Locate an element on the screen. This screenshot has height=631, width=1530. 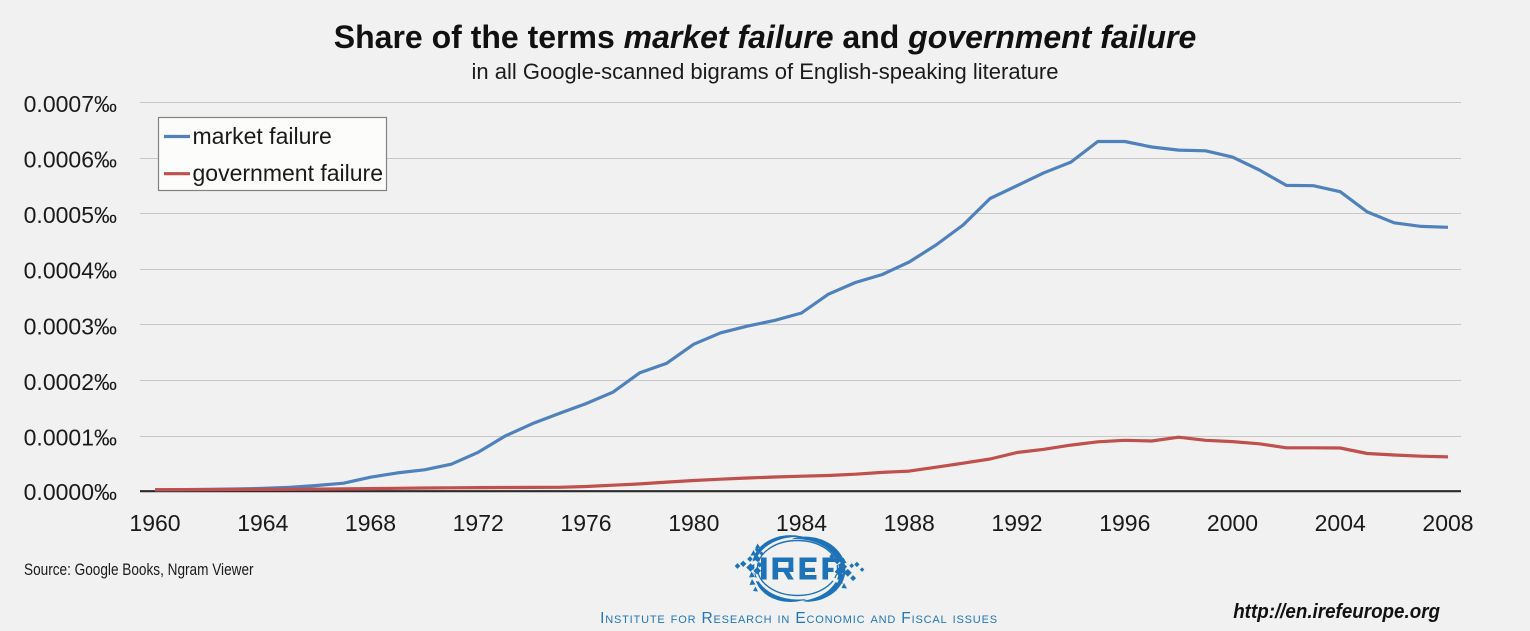
svg-text: 0.0002‰ is located at coordinates (70, 382).